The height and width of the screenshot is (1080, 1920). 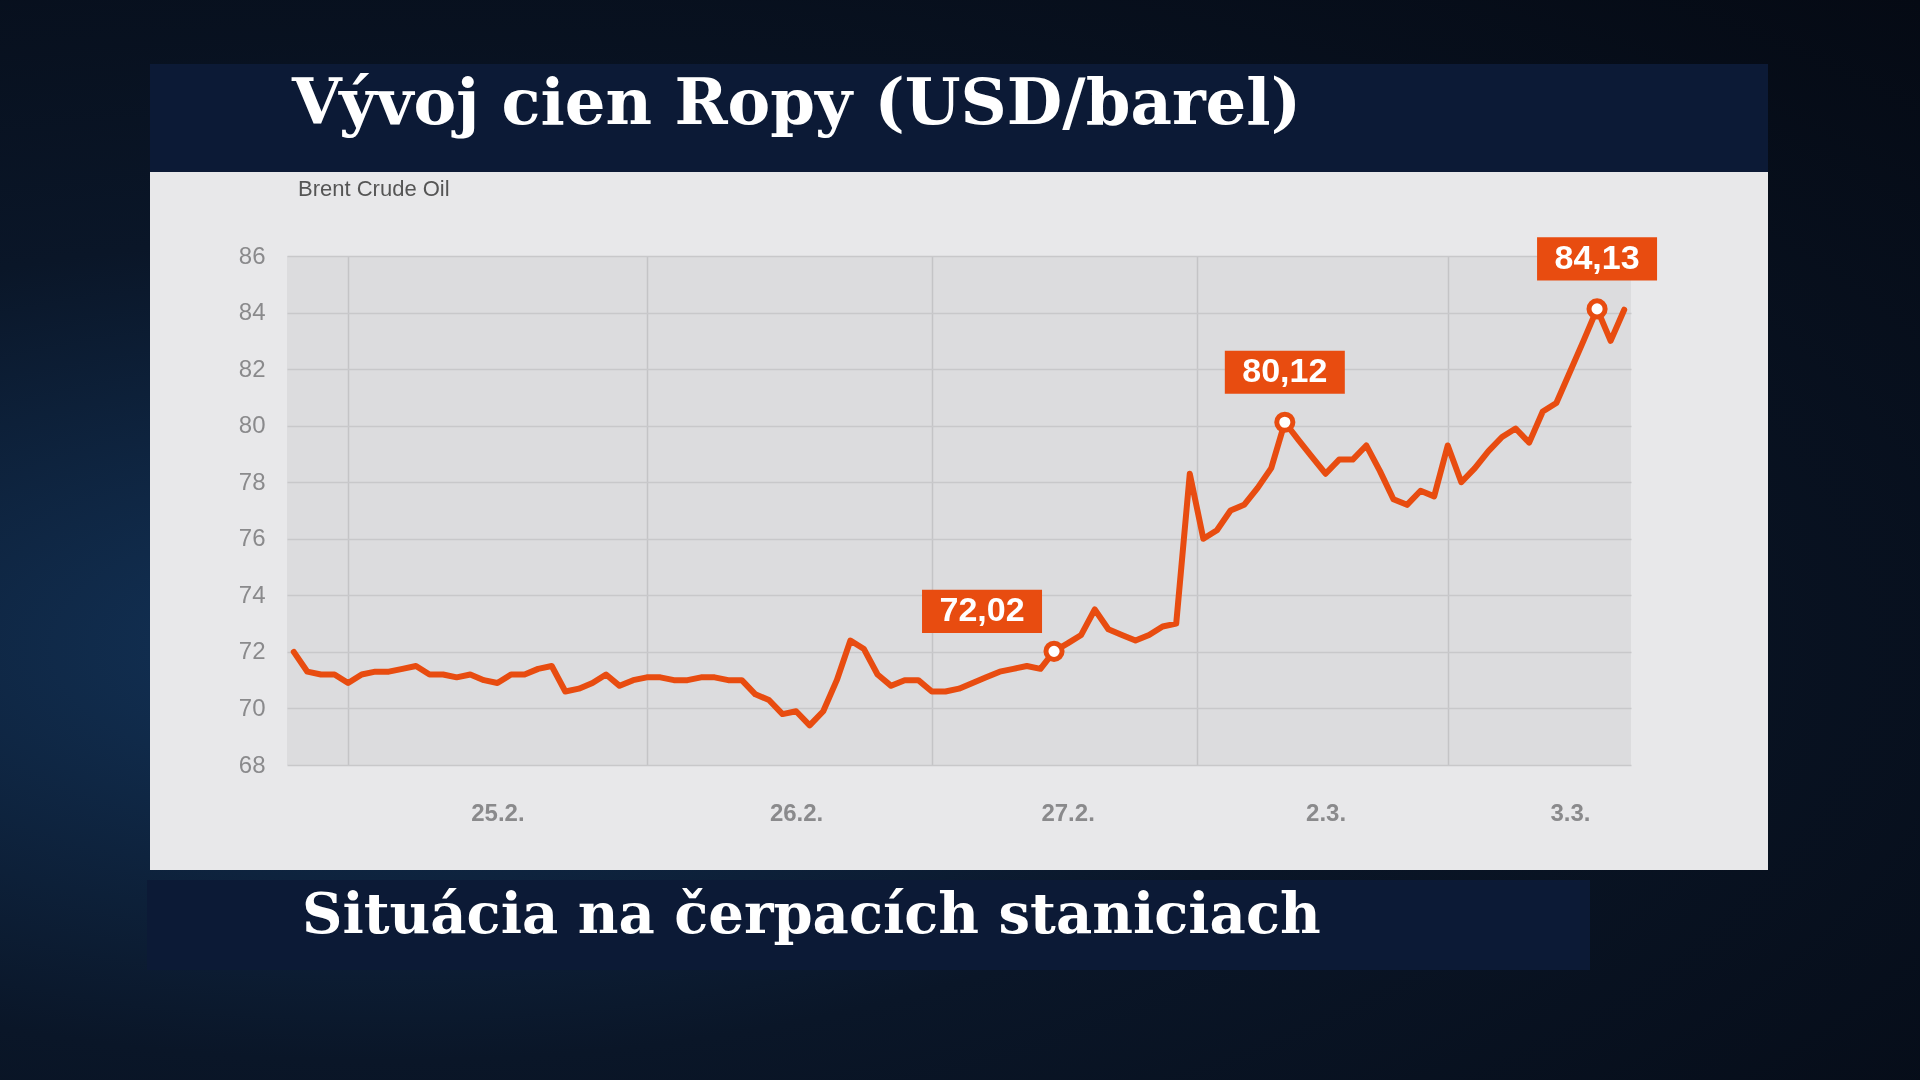 What do you see at coordinates (796, 102) in the screenshot?
I see `chart-title: Vývoj cien Ropy (USD/barel)` at bounding box center [796, 102].